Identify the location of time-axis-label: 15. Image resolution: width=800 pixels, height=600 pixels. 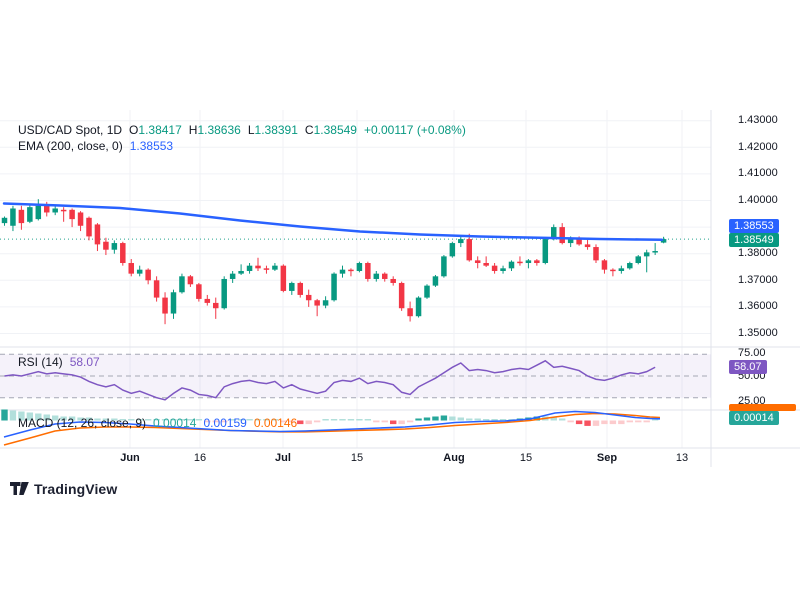
(357, 458).